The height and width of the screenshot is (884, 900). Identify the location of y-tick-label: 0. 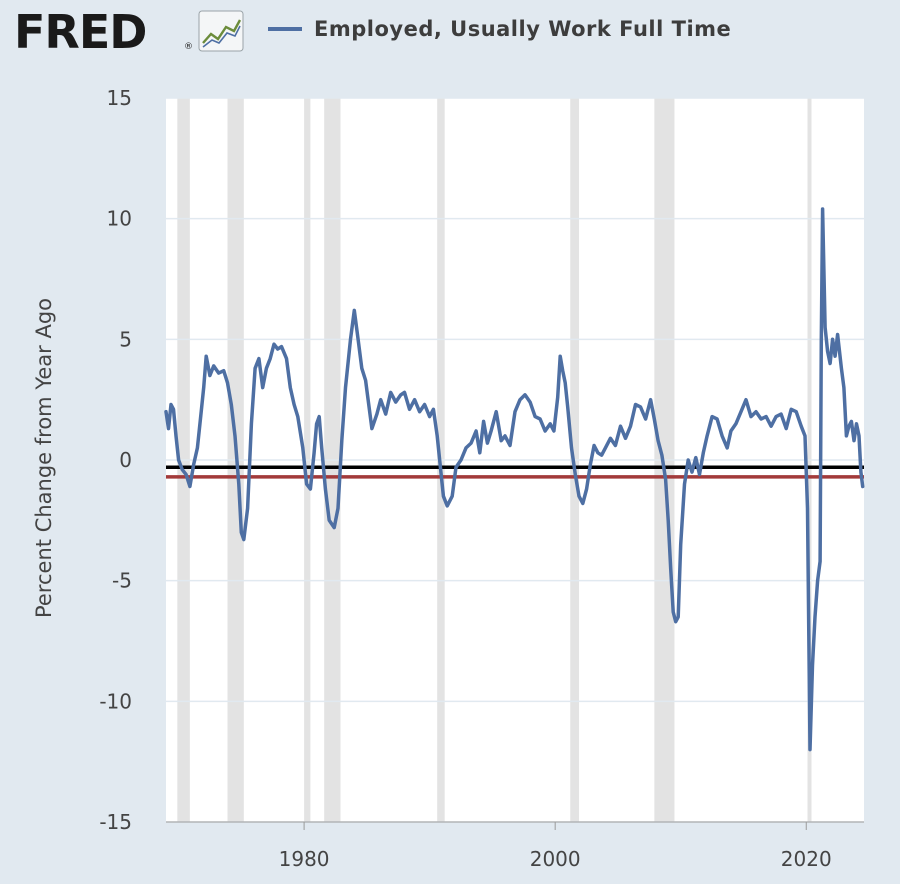
(125, 460).